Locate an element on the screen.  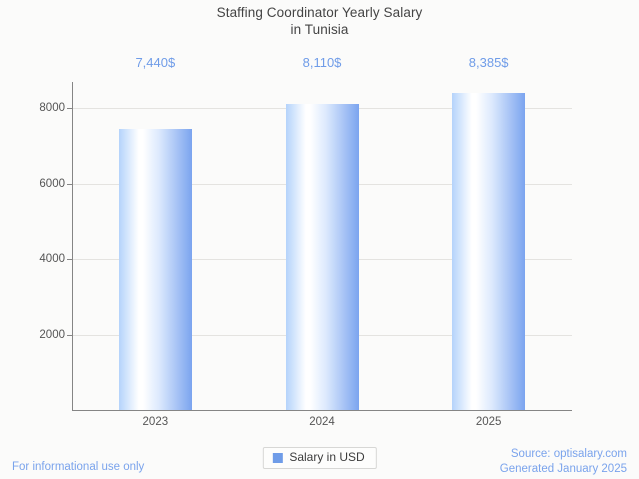
bar-2025 is located at coordinates (489, 251).